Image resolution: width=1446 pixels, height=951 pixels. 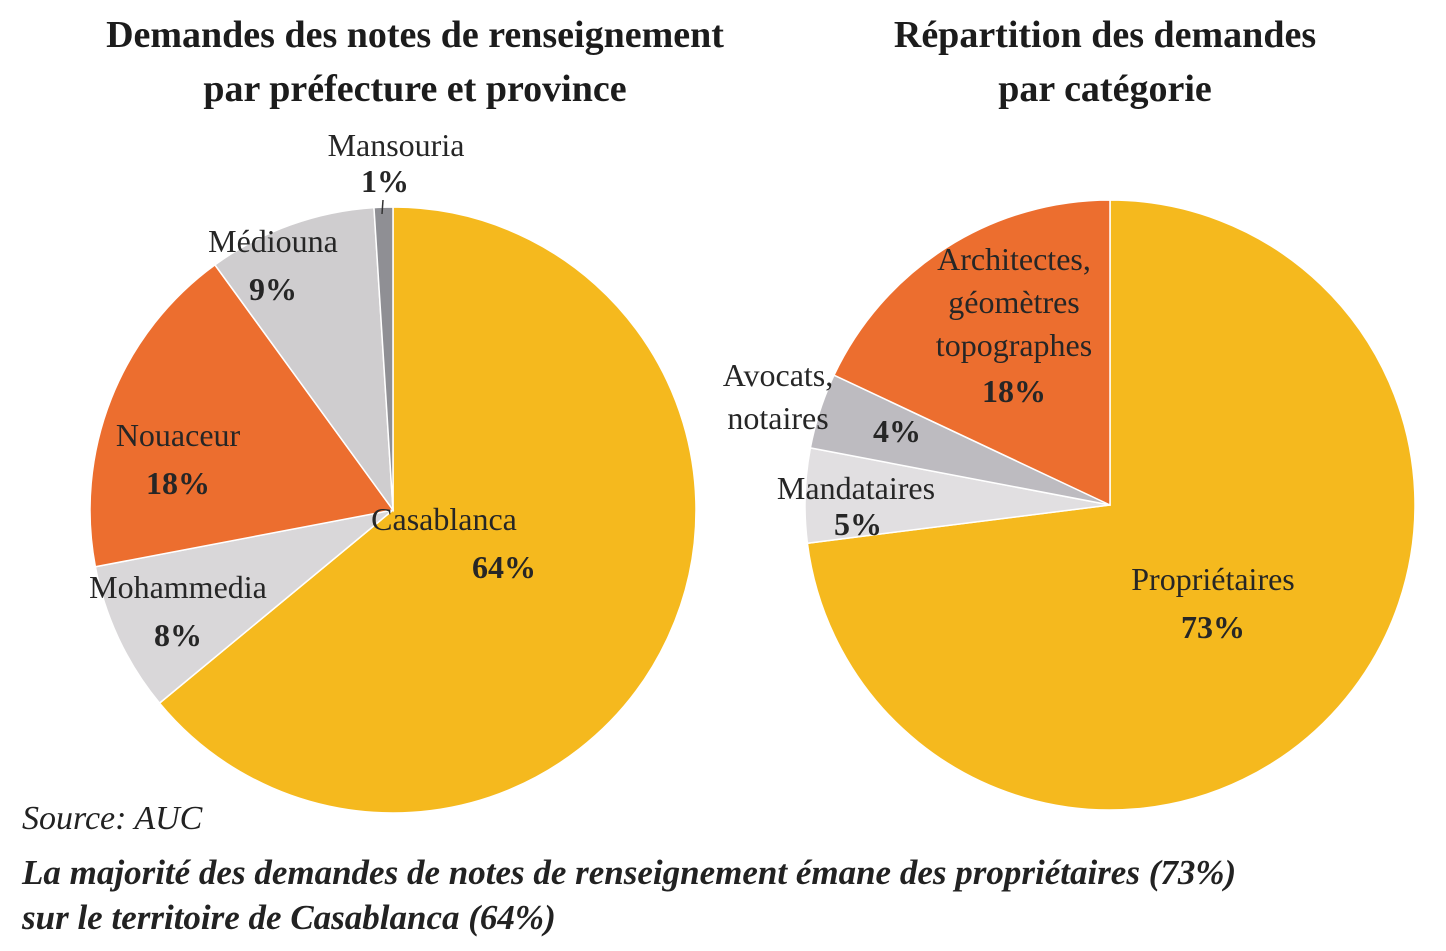 What do you see at coordinates (1014, 345) in the screenshot?
I see `slice-label: topographes` at bounding box center [1014, 345].